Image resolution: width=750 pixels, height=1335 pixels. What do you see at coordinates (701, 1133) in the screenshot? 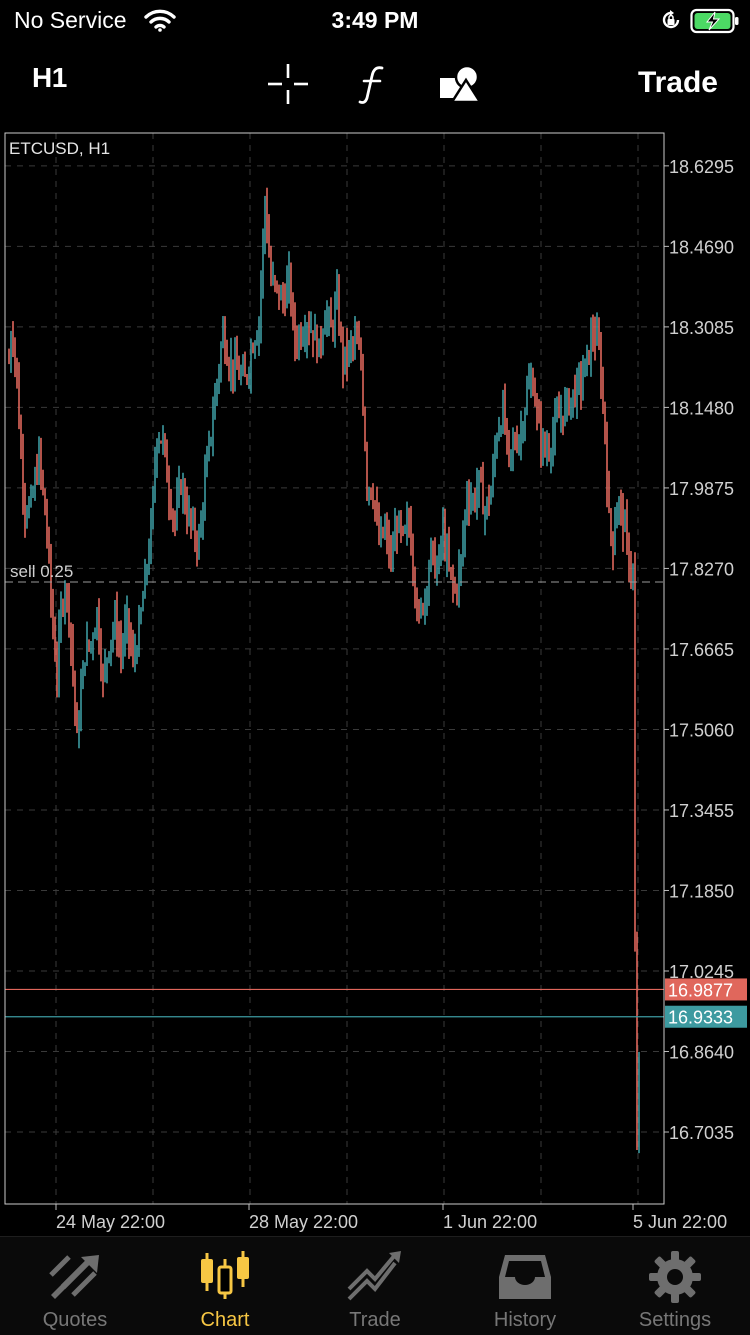
I see `y-tick-label: 16.7035` at bounding box center [701, 1133].